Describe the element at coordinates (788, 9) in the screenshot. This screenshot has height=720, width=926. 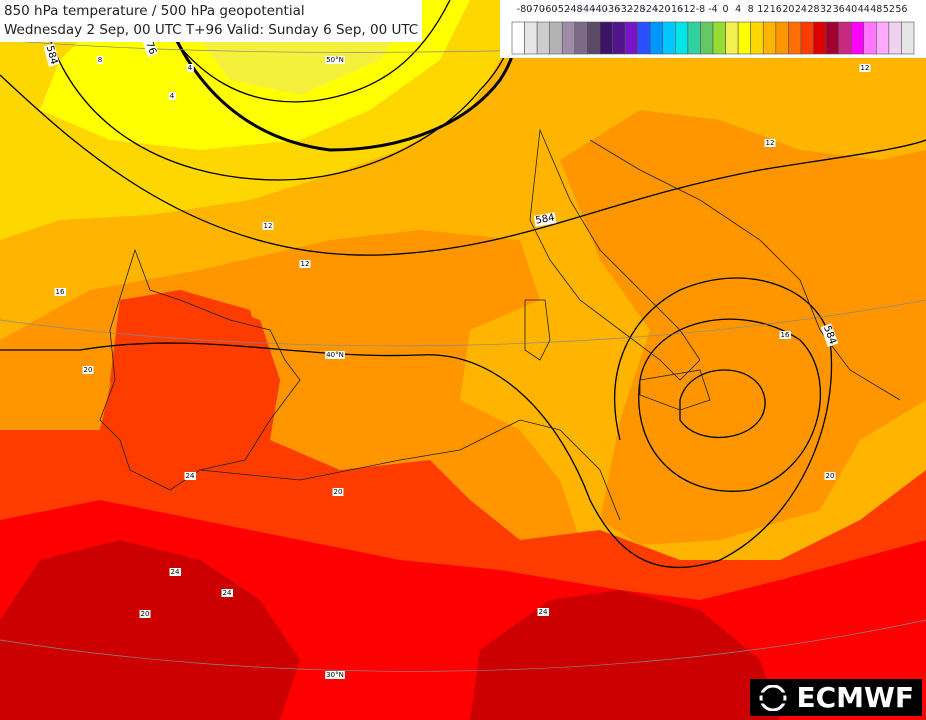
I see `legend-label: 20` at that location.